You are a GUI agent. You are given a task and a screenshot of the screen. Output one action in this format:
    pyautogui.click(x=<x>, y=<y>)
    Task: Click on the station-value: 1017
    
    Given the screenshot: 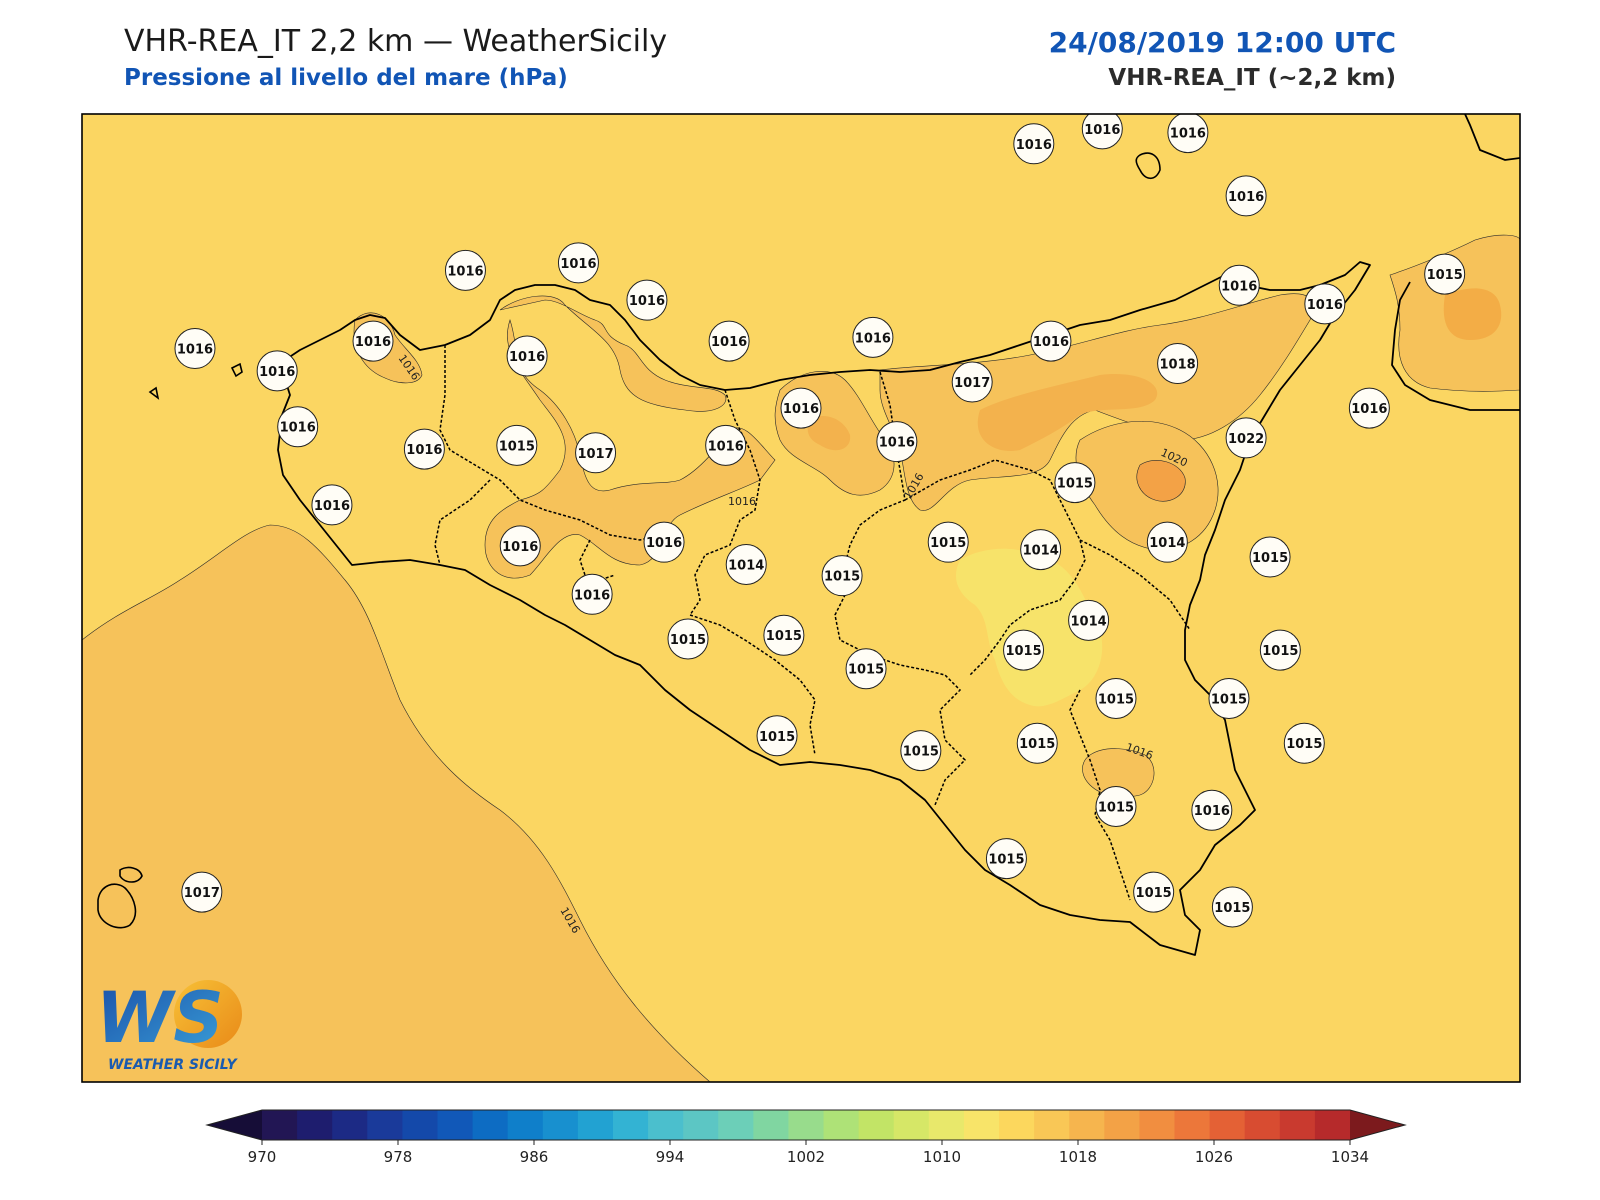 What is the action you would take?
    pyautogui.click(x=972, y=383)
    